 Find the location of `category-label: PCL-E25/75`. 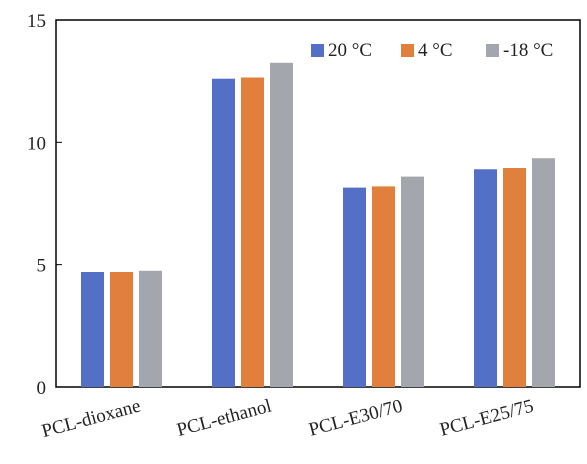

category-label: PCL-E25/75 is located at coordinates (487, 418).